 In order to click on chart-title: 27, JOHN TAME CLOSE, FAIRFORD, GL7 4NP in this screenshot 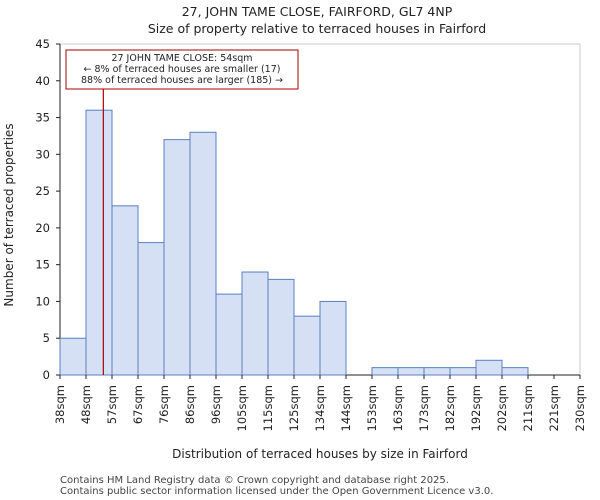, I will do `click(317, 11)`.